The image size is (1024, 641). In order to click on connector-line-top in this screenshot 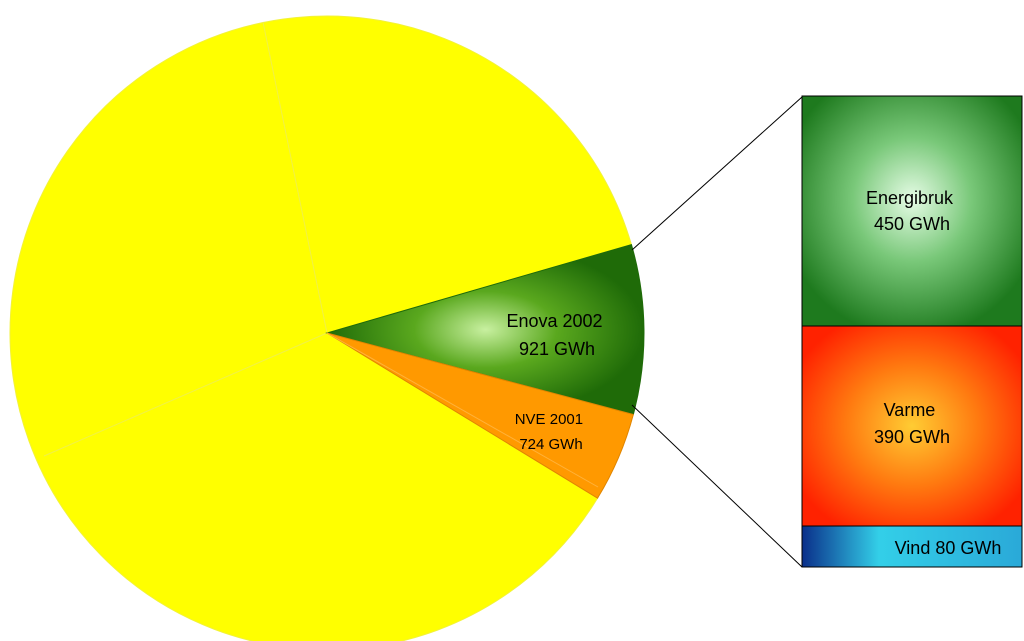, I will do `click(717, 173)`.